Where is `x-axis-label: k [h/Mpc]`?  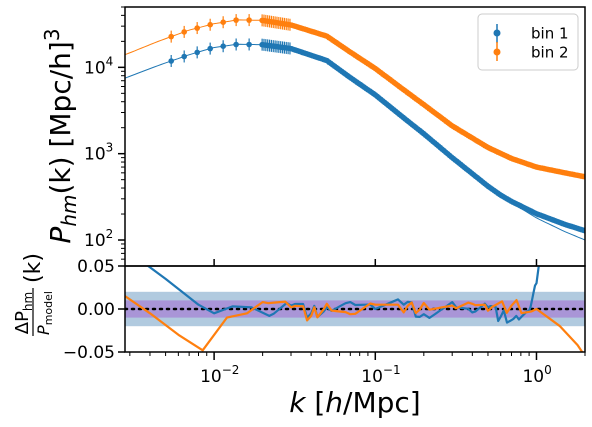
x-axis-label: k [h/Mpc] is located at coordinates (354, 402).